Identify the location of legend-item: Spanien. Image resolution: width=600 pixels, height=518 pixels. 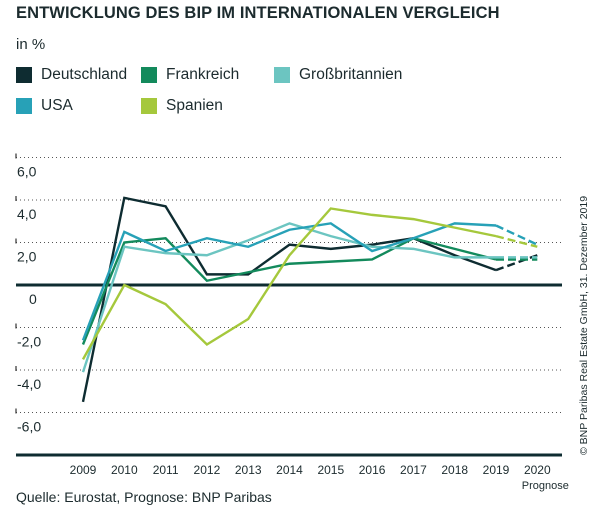
(182, 106).